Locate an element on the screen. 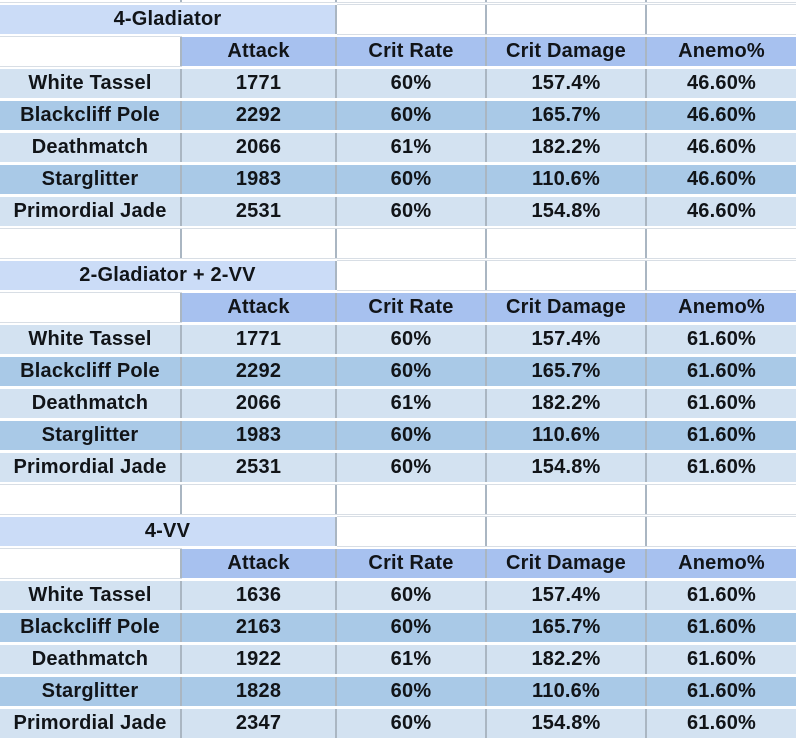  value-cell: 1922 is located at coordinates (259, 659).